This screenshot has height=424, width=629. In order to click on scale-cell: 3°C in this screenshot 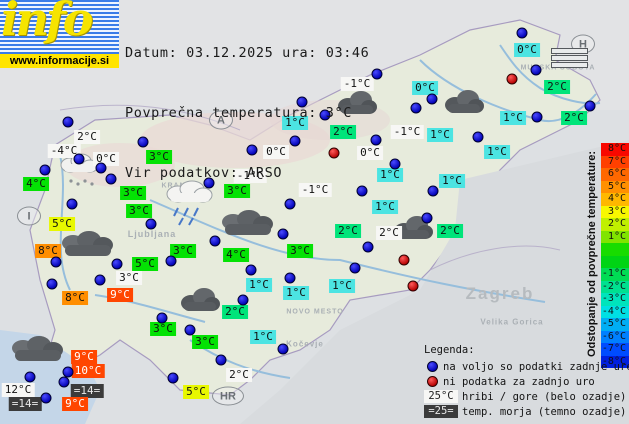, I will do `click(615, 211)`.